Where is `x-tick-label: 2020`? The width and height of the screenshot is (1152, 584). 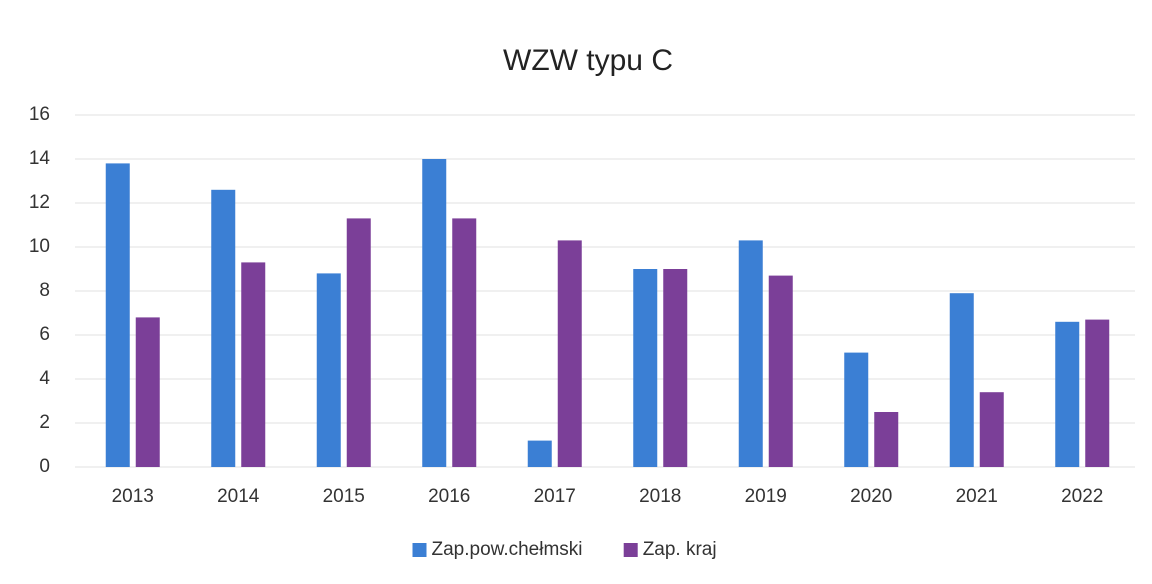 x-tick-label: 2020 is located at coordinates (871, 496).